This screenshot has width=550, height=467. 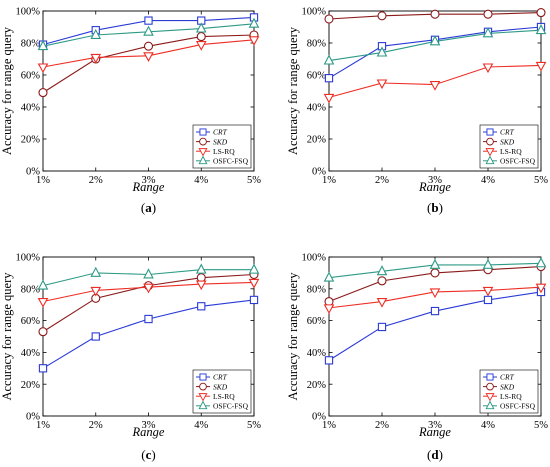 What do you see at coordinates (7, 90) in the screenshot?
I see `y-axis-label: Accuracy for range query` at bounding box center [7, 90].